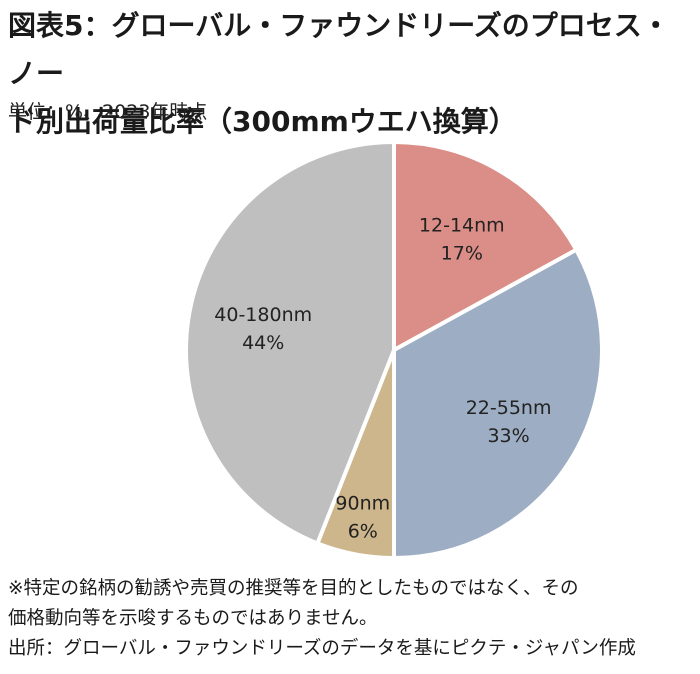 This screenshot has height=674, width=700. I want to click on pie-slice-22-55nm, so click(498, 403).